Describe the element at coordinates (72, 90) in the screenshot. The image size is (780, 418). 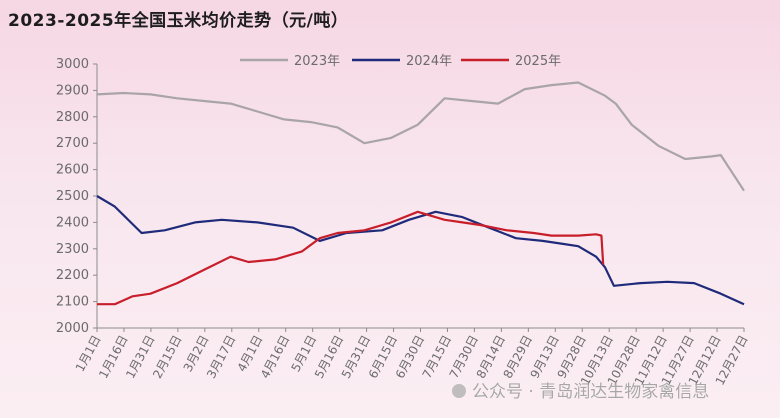
I see `y-tick-label: 2900` at that location.